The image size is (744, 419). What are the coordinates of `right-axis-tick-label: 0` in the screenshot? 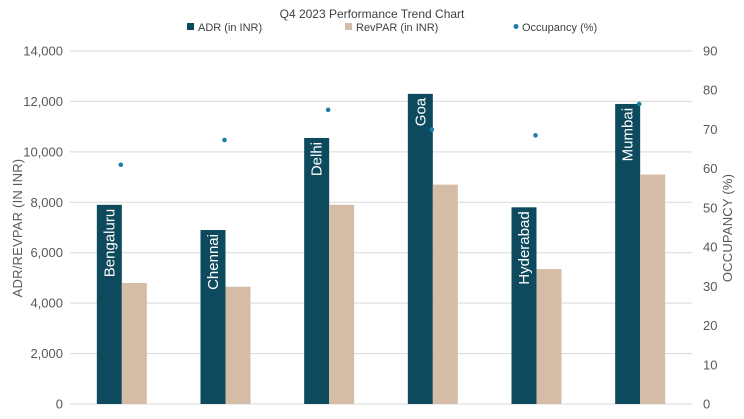 It's located at (706, 404).